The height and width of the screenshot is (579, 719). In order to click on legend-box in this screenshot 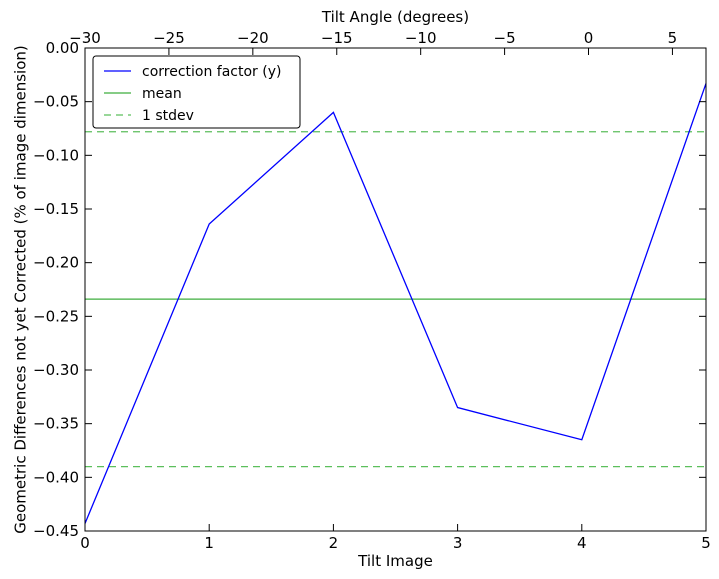, I will do `click(196, 92)`.